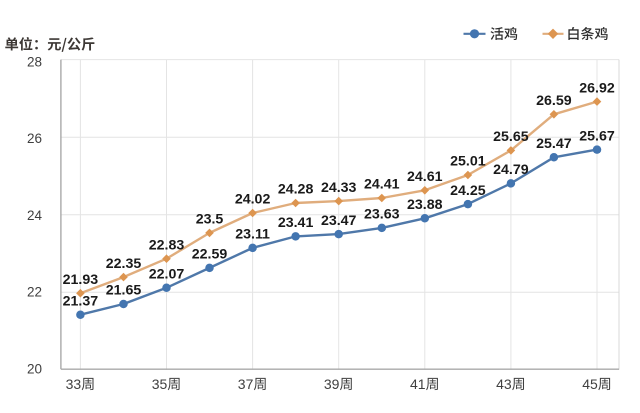 The image size is (640, 413). What do you see at coordinates (124, 264) in the screenshot?
I see `svg-text: 22.35` at bounding box center [124, 264].